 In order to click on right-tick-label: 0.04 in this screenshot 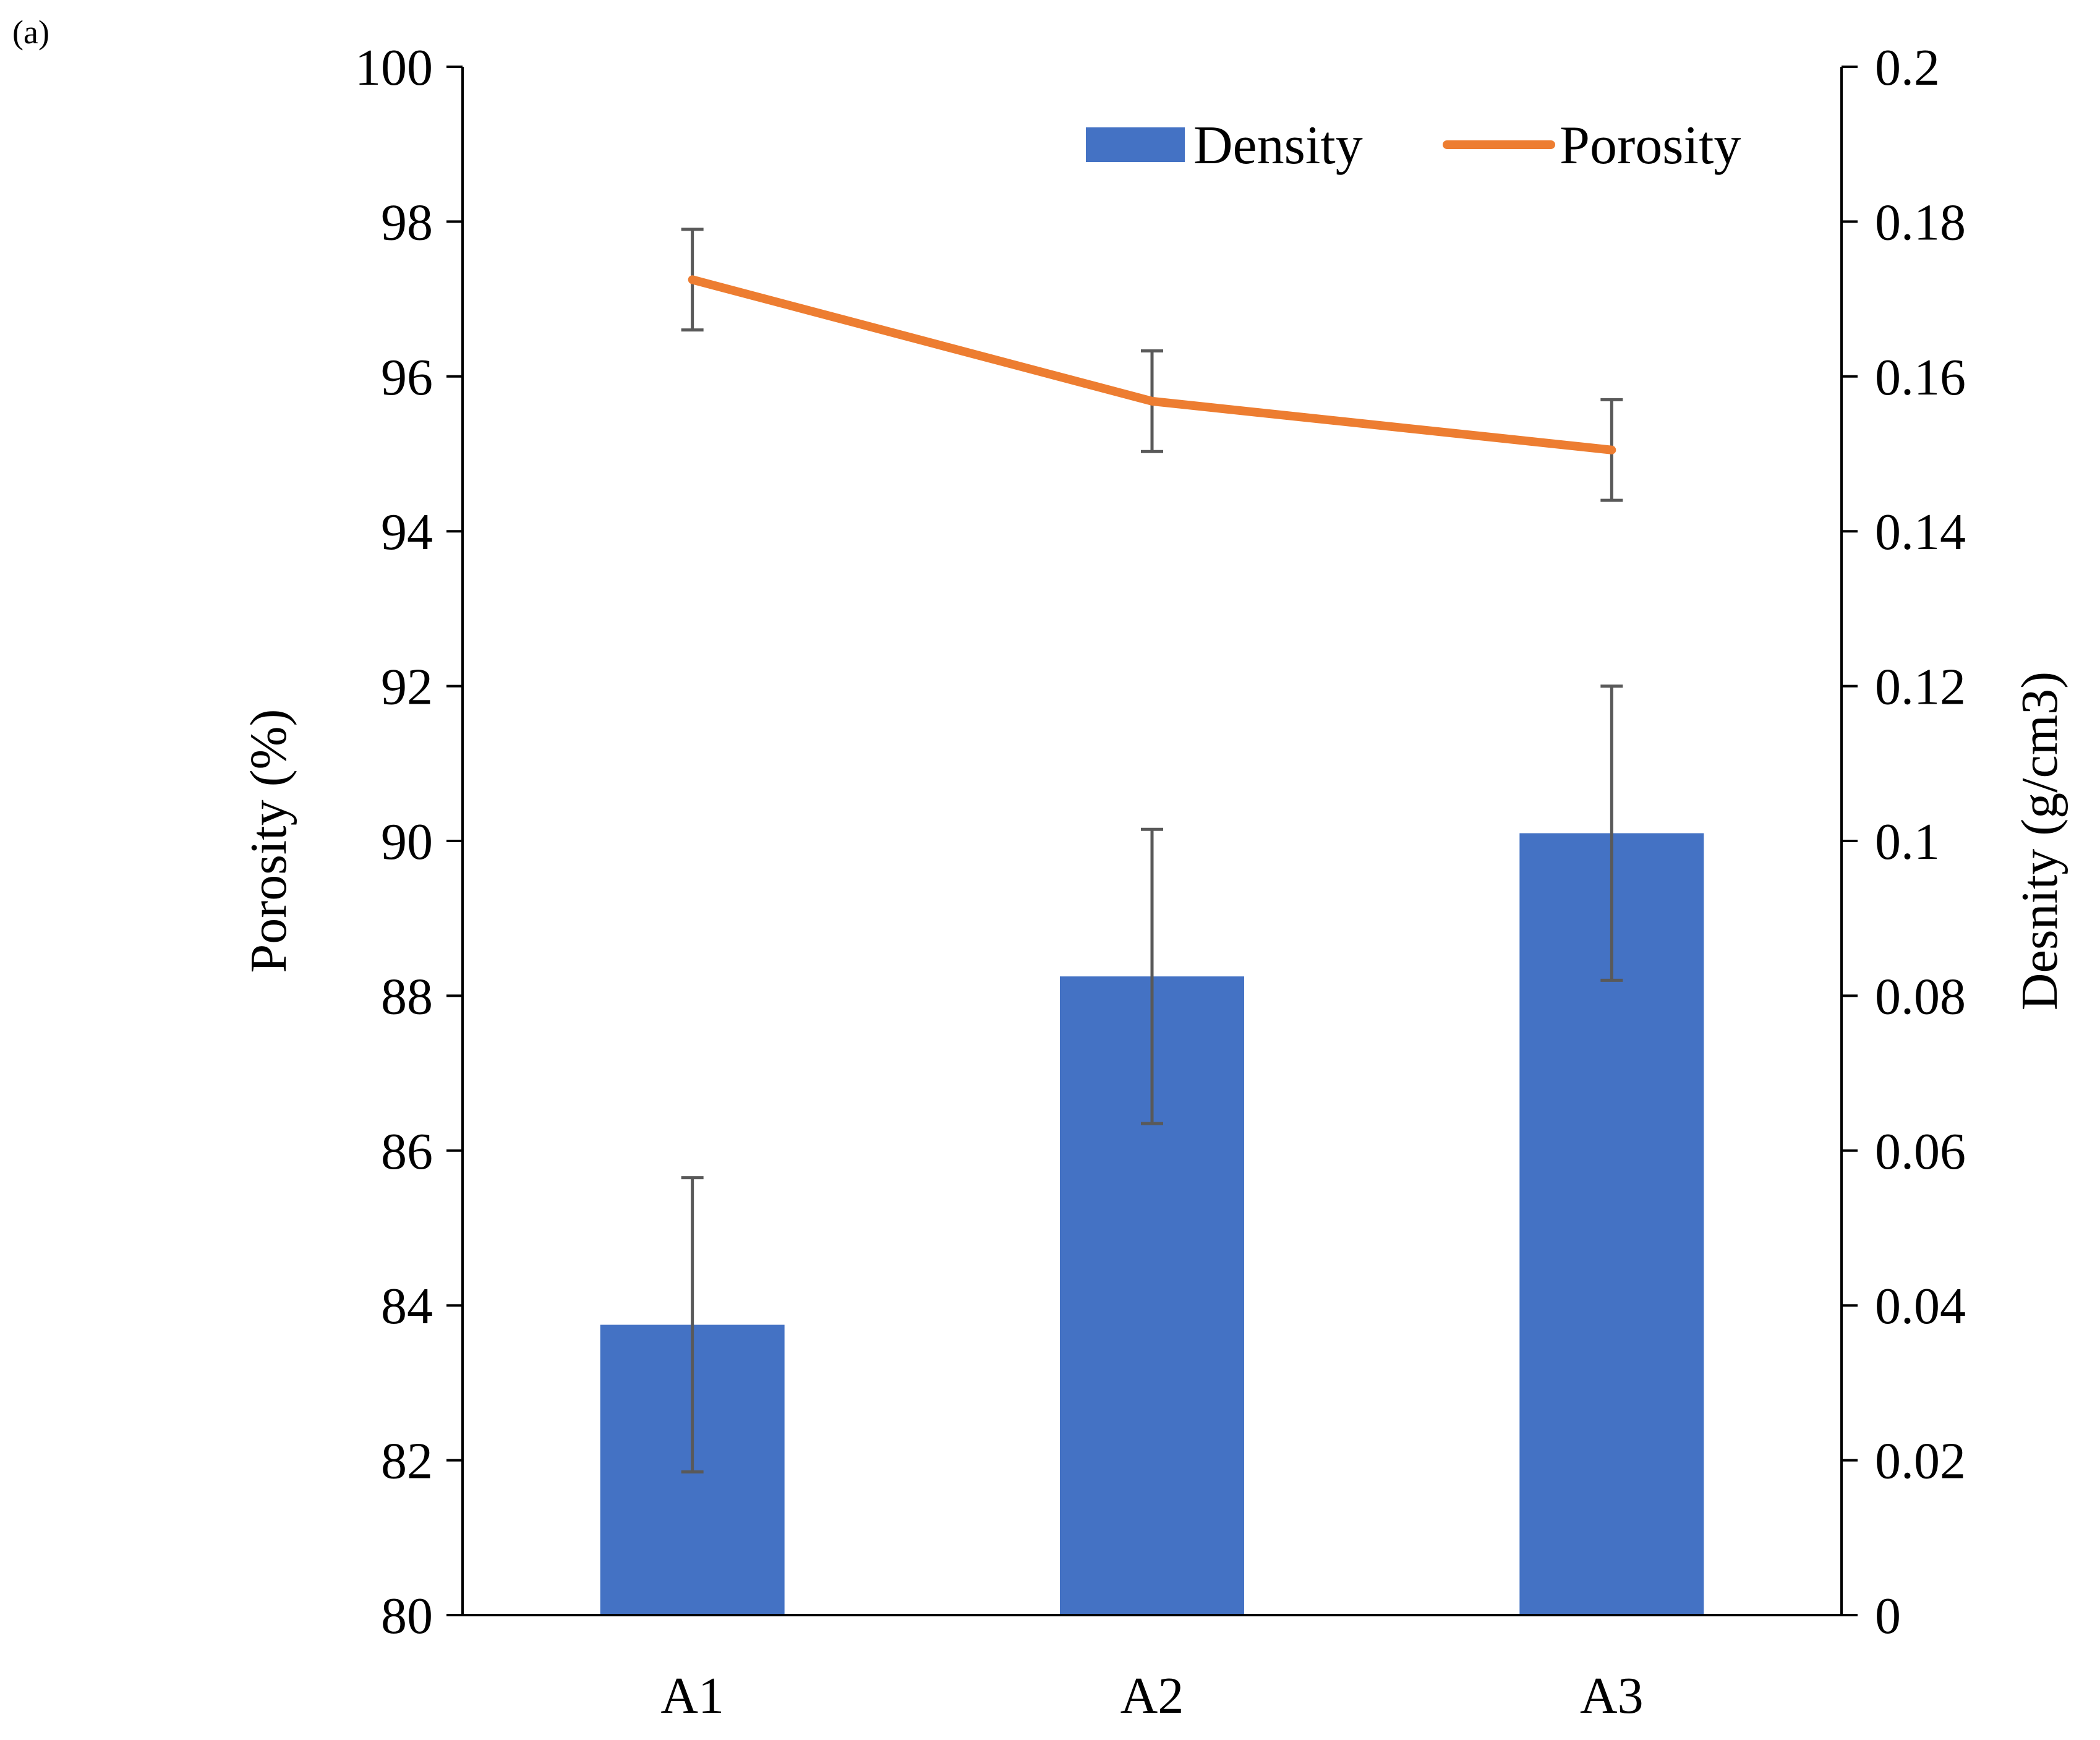, I will do `click(1920, 1306)`.